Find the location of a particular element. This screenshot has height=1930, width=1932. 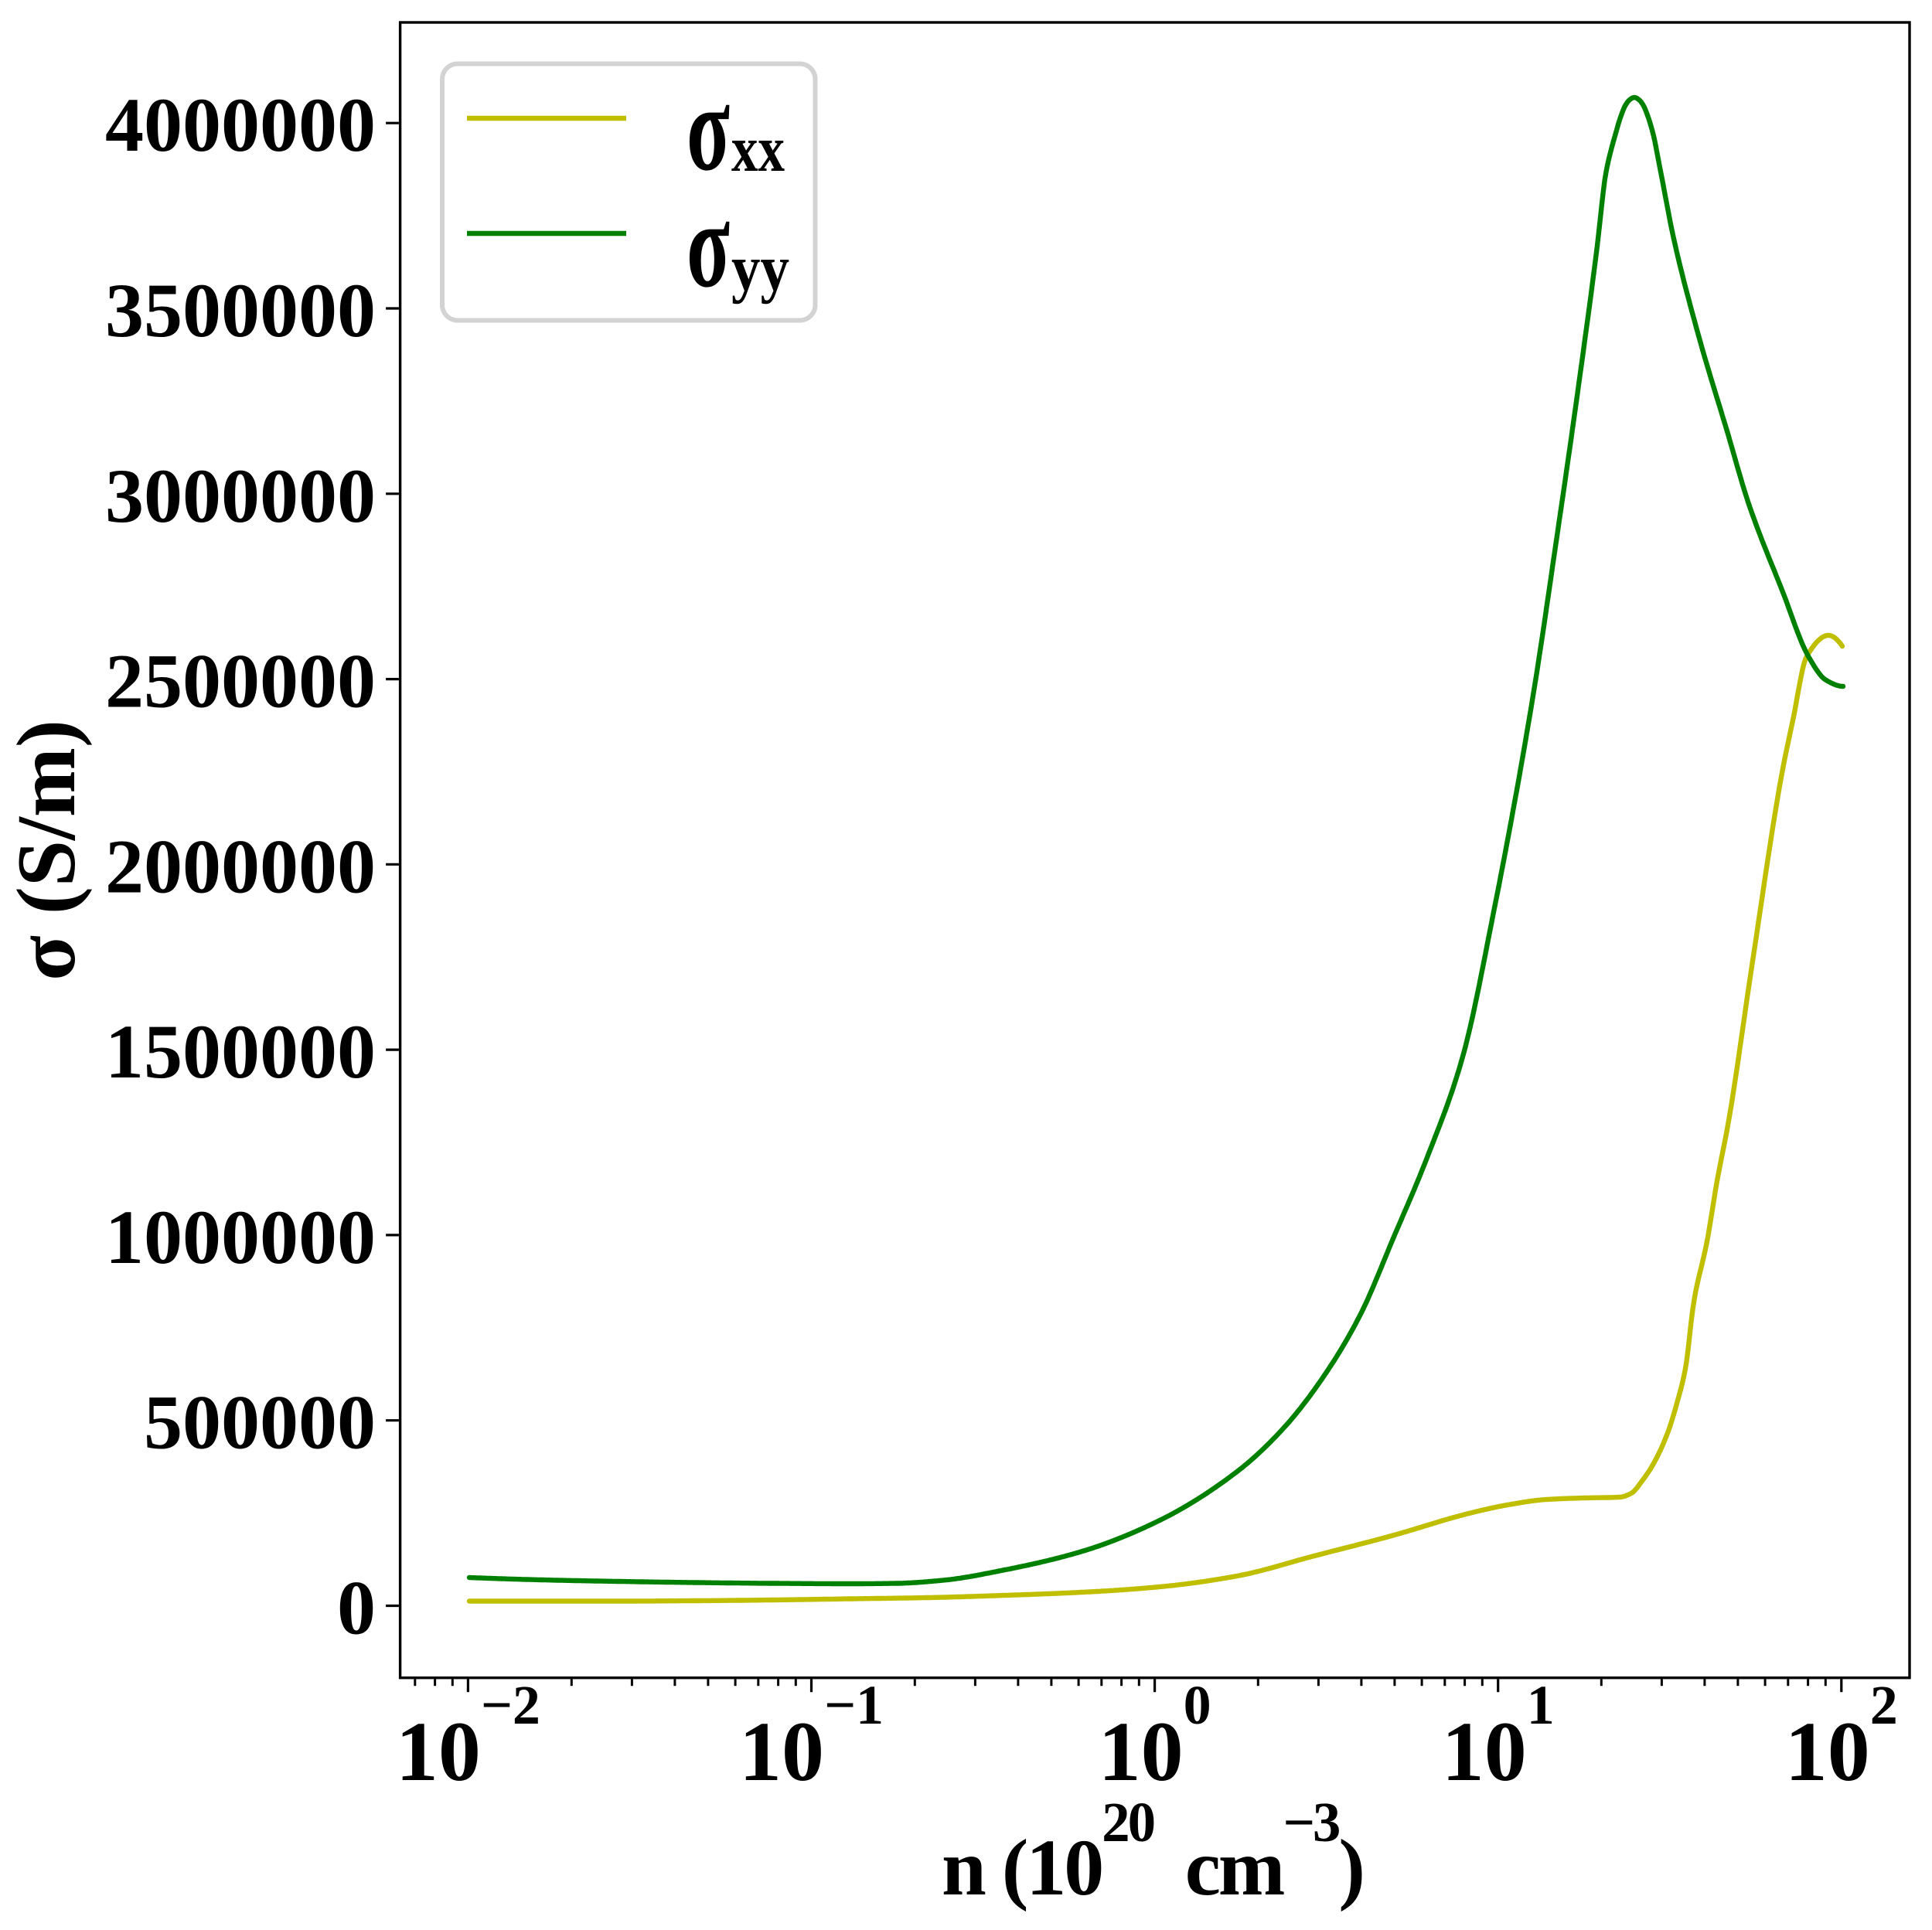

svg-text: yy is located at coordinates (760, 268).